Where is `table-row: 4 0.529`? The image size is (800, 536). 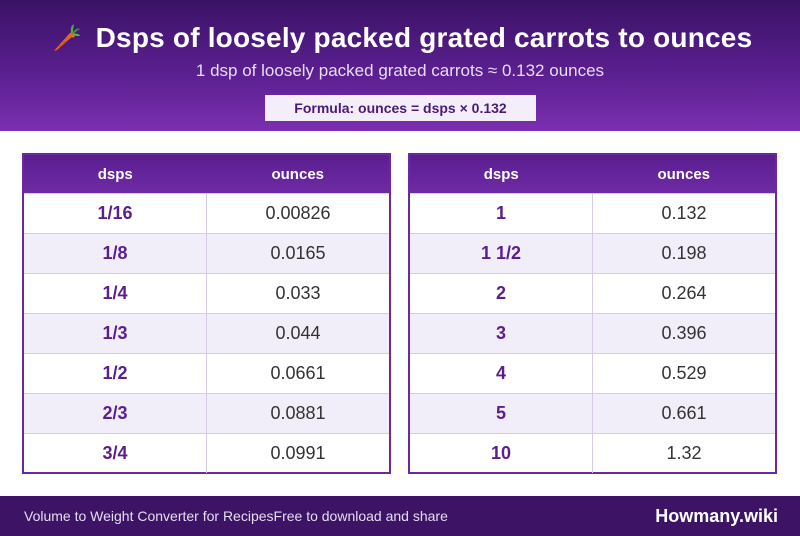 table-row: 4 0.529 is located at coordinates (592, 373).